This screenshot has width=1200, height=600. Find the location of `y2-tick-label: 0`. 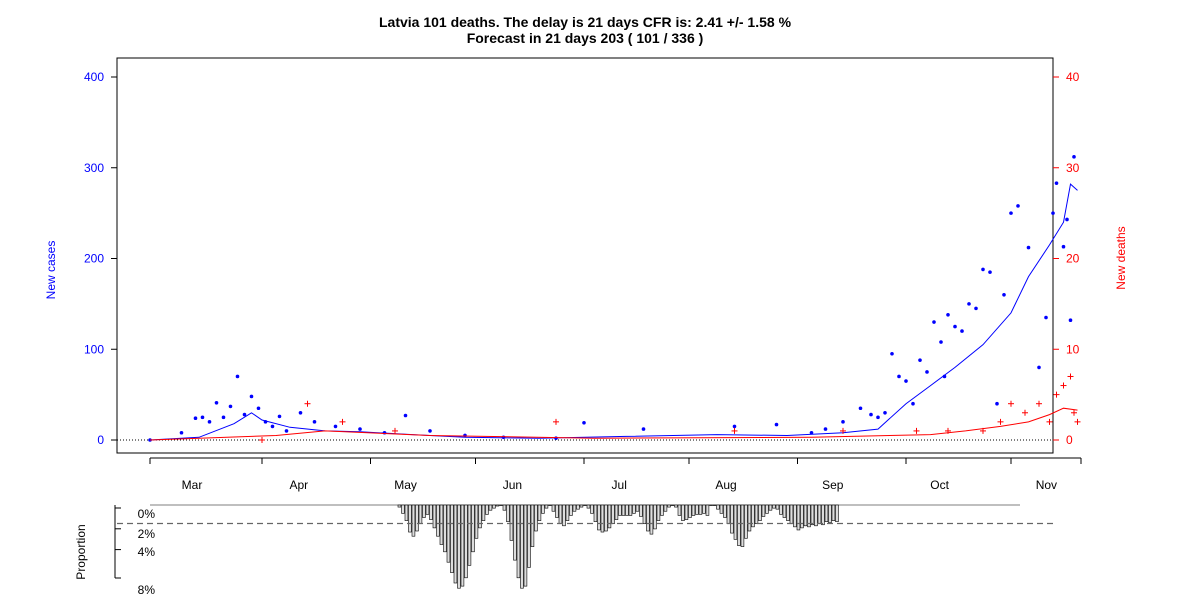

y2-tick-label: 0 is located at coordinates (1069, 440).